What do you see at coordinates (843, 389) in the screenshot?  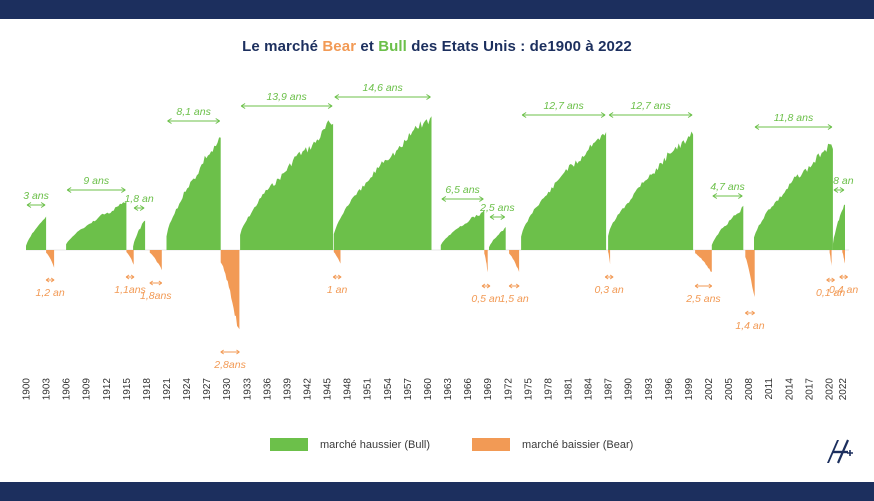 I see `x-tick-label: 2022` at bounding box center [843, 389].